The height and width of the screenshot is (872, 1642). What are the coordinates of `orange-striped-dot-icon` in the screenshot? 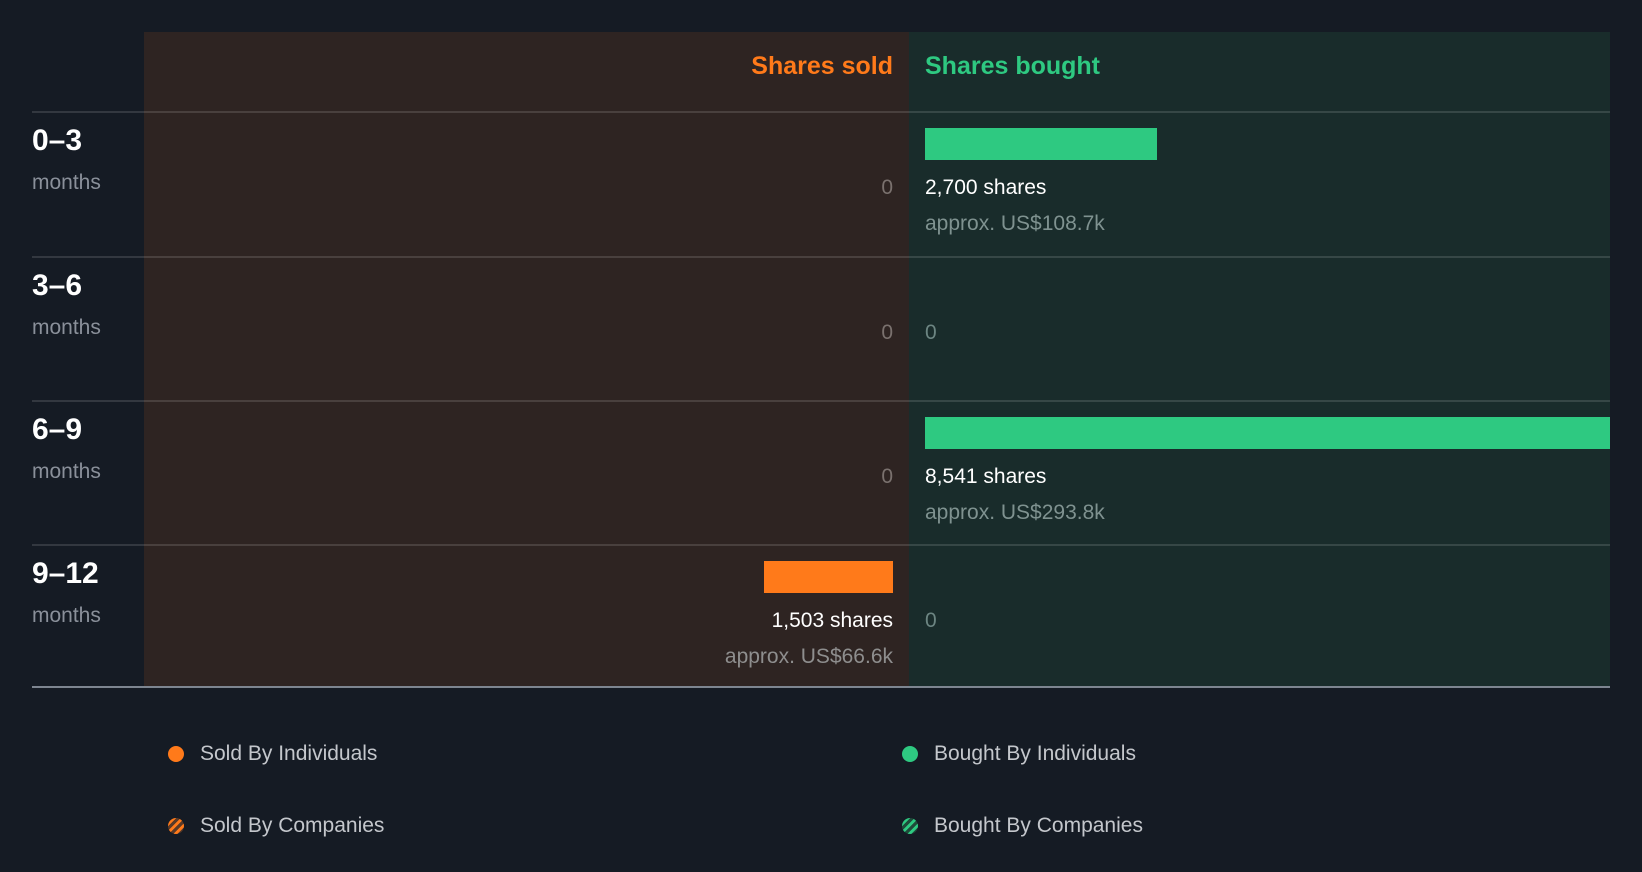 It's located at (176, 826).